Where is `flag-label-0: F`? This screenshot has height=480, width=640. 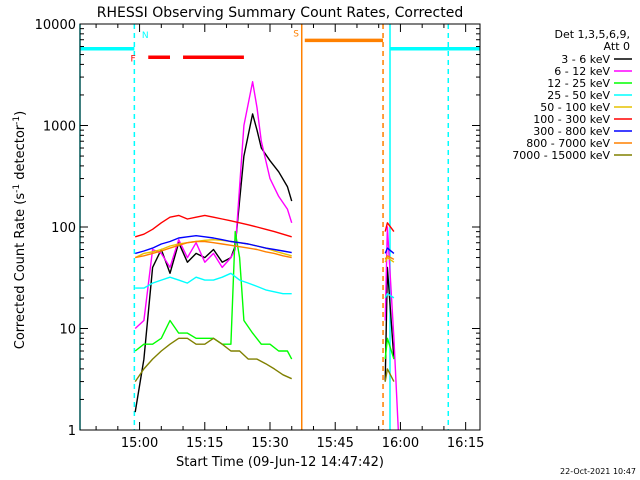
flag-label-0: F is located at coordinates (132, 59).